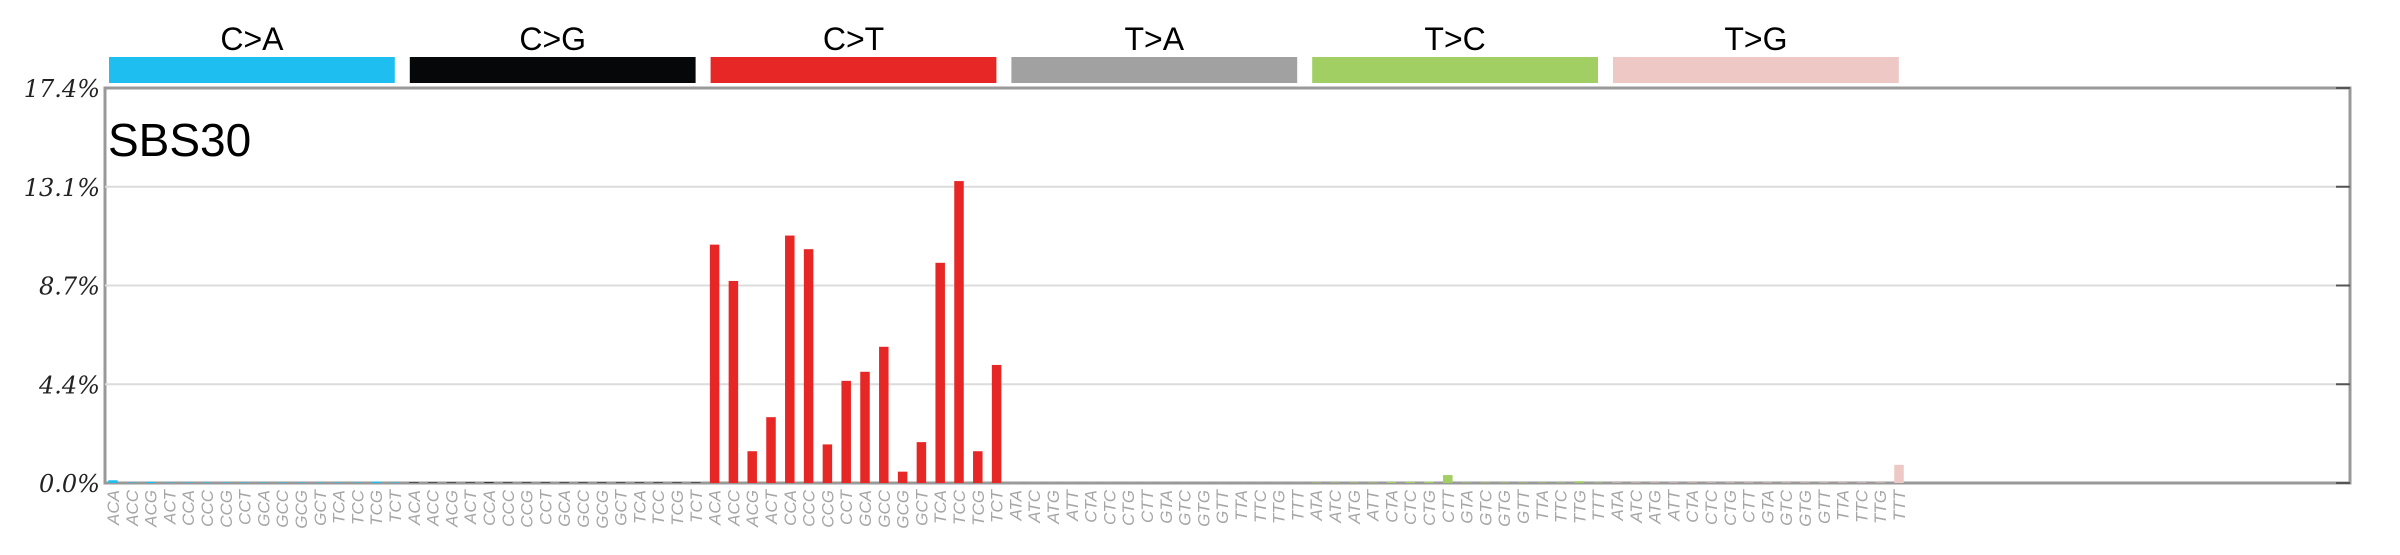 This screenshot has height=555, width=2400. I want to click on context-label: GTA, so click(1467, 507).